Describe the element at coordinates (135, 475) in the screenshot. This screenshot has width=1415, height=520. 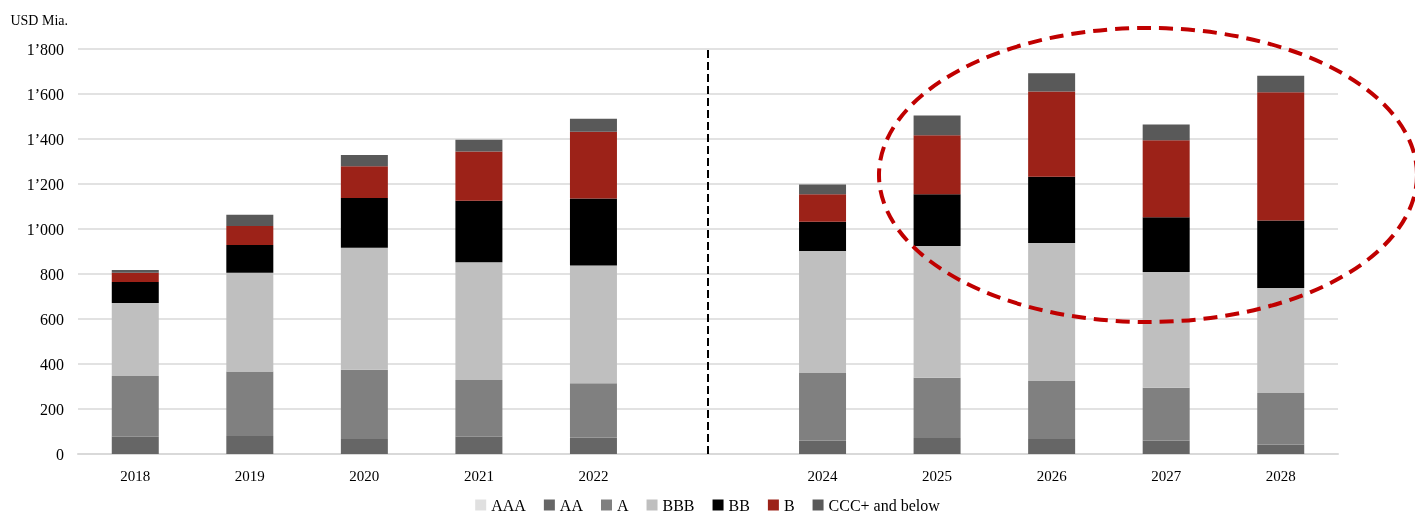
I see `x-tick-label: 2018` at that location.